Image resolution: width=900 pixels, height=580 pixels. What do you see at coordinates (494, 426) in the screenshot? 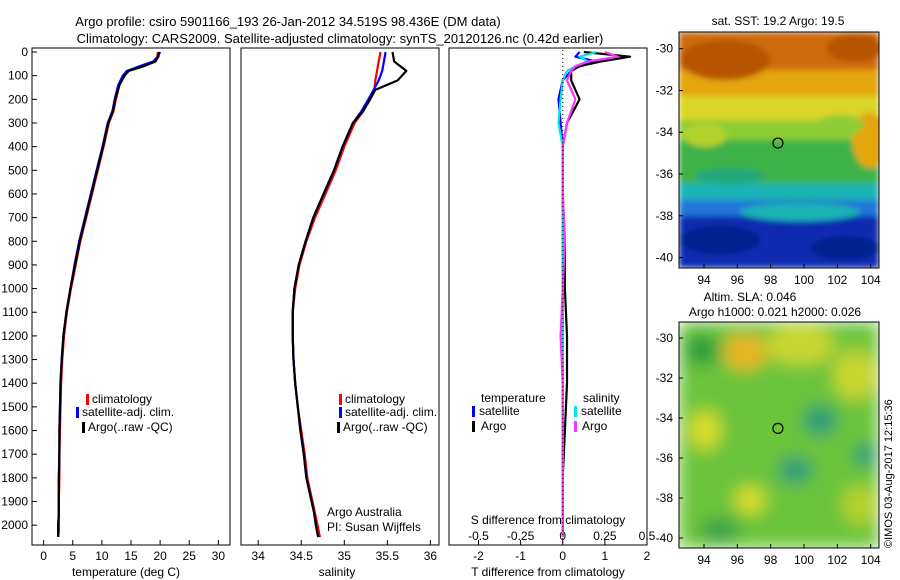
I see `legend-label-t-argo: Argo` at bounding box center [494, 426].